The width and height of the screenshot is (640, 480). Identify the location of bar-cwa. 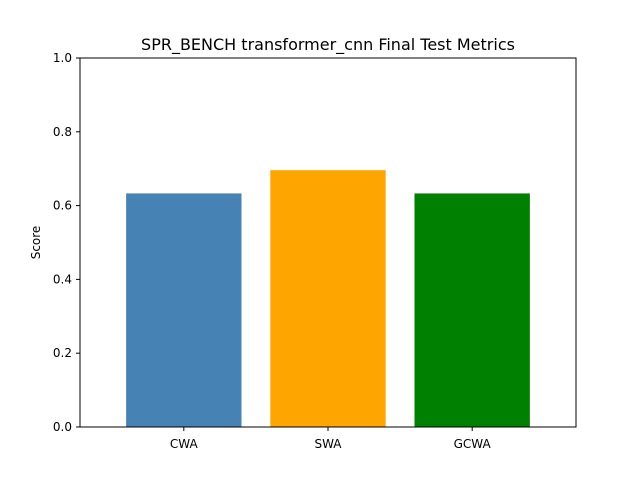
(184, 310).